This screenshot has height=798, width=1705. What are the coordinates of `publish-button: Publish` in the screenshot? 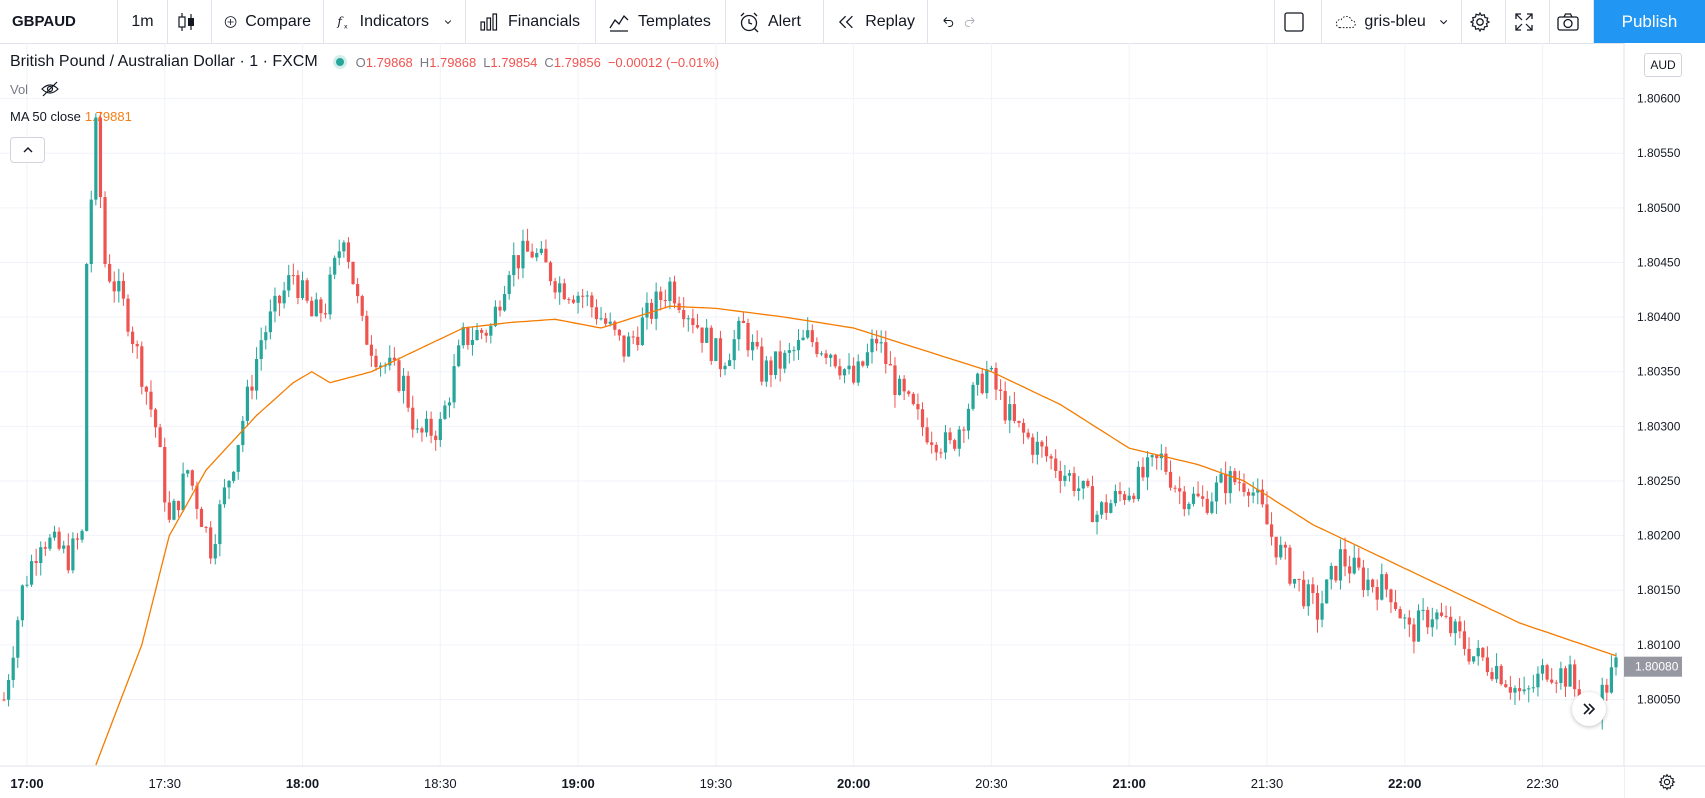 It's located at (1649, 21).